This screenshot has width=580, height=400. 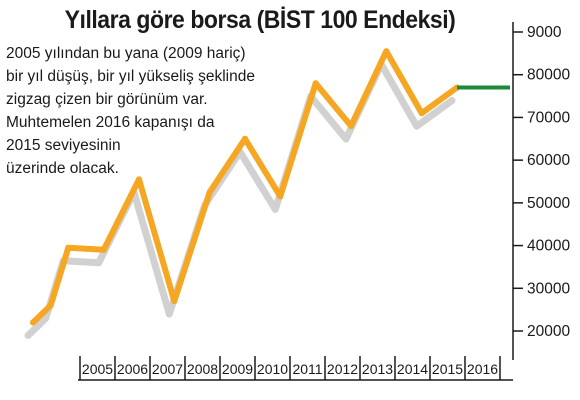 I want to click on y-tick-label: 50000, so click(x=548, y=203).